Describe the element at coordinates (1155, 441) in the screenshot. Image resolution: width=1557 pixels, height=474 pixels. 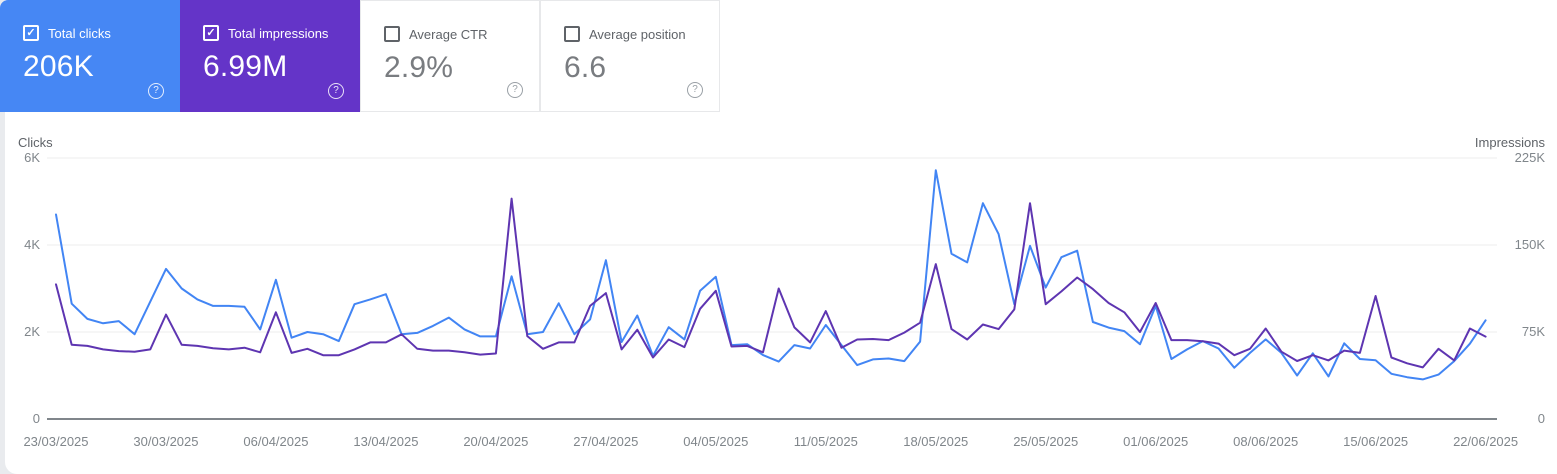
I see `x-axis-date-label: 01/06/2025` at that location.